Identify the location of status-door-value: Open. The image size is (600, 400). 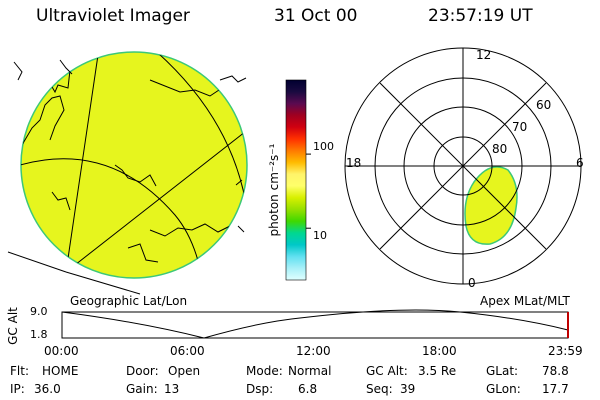
(184, 371).